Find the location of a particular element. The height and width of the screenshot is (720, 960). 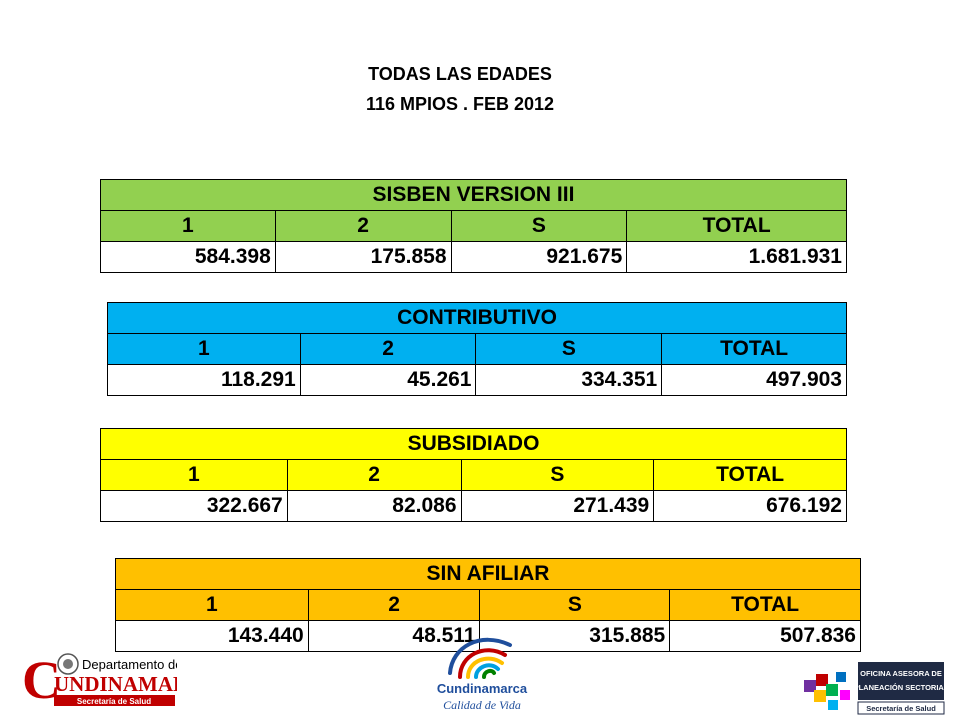

table-value-row: 584.398 175.858 921.675 1.681.931 is located at coordinates (473, 257).